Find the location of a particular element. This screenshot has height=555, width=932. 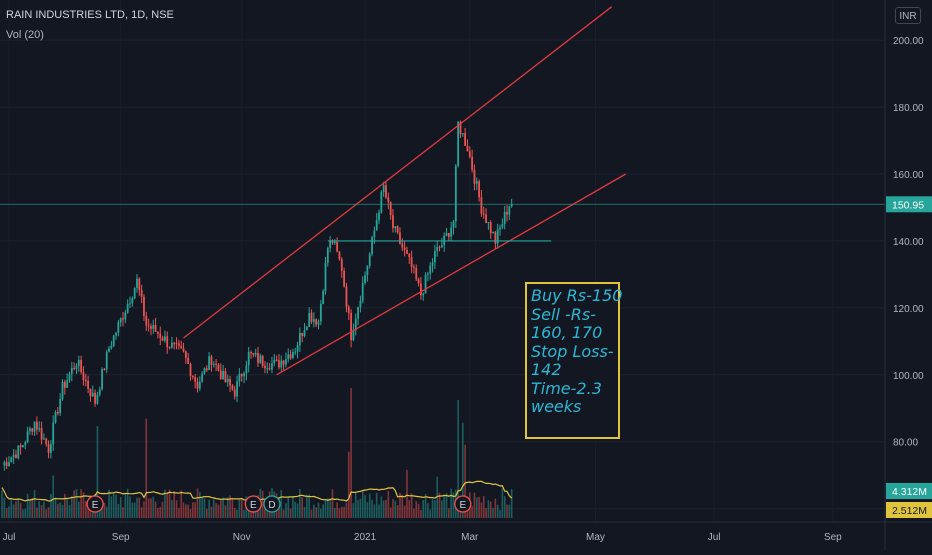

event-marker: D is located at coordinates (272, 504).